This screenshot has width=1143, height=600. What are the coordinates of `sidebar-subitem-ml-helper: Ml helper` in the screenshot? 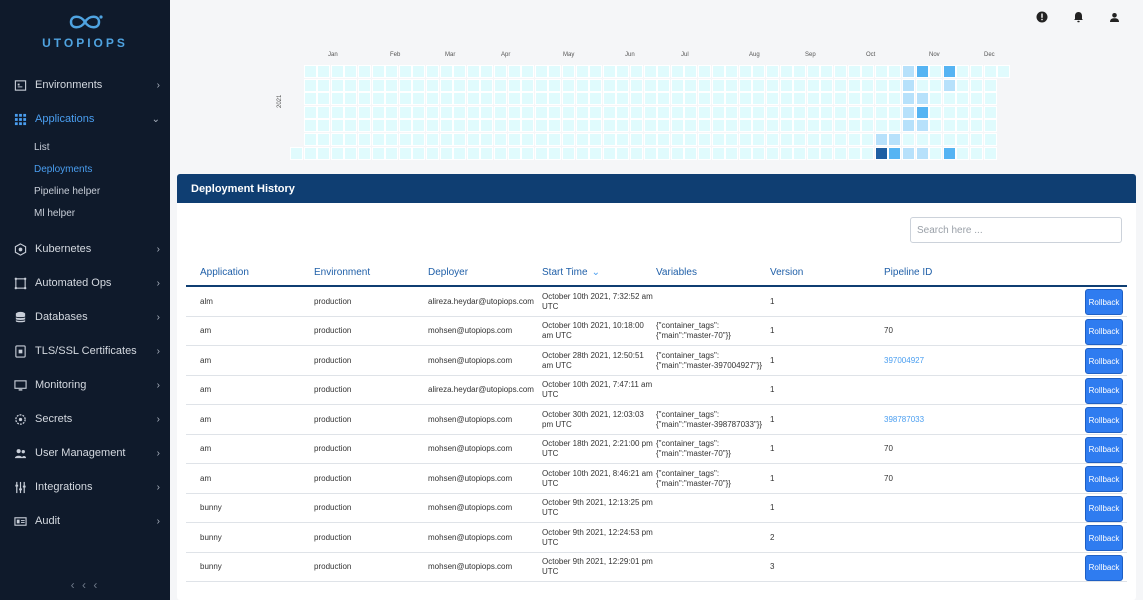 It's located at (55, 213).